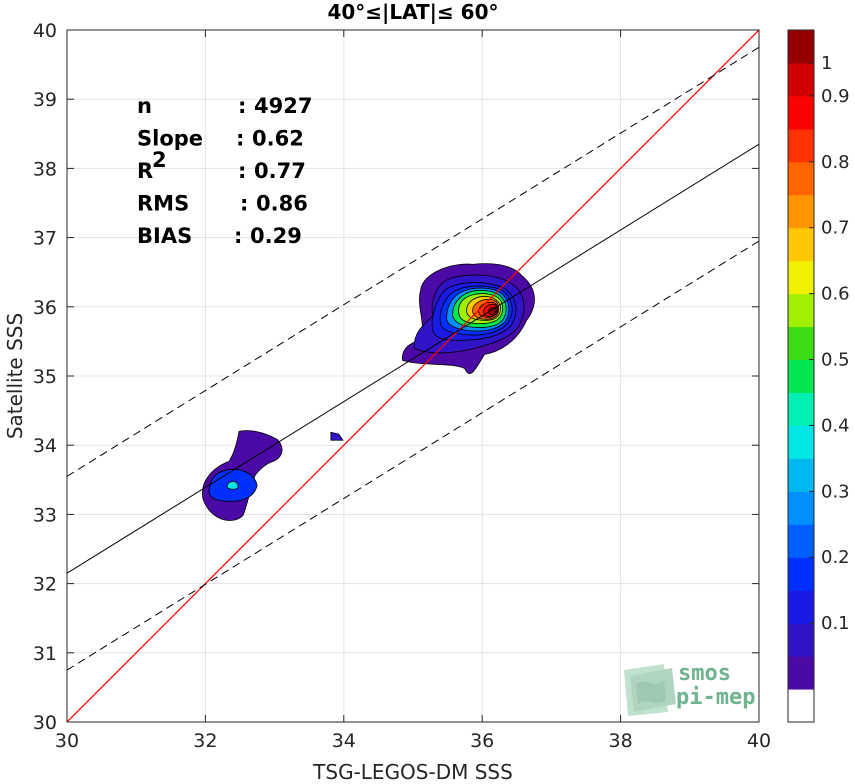  I want to click on y-tick-label: 36, so click(45, 308).